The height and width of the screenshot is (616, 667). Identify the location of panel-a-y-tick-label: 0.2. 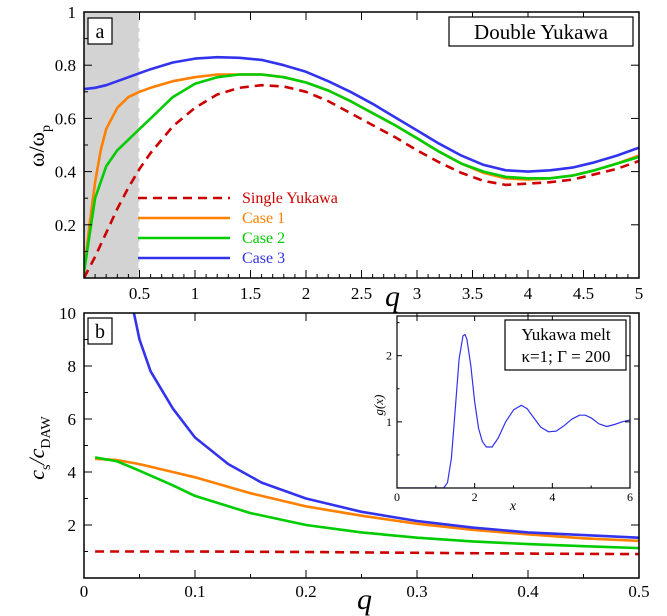
(65, 225).